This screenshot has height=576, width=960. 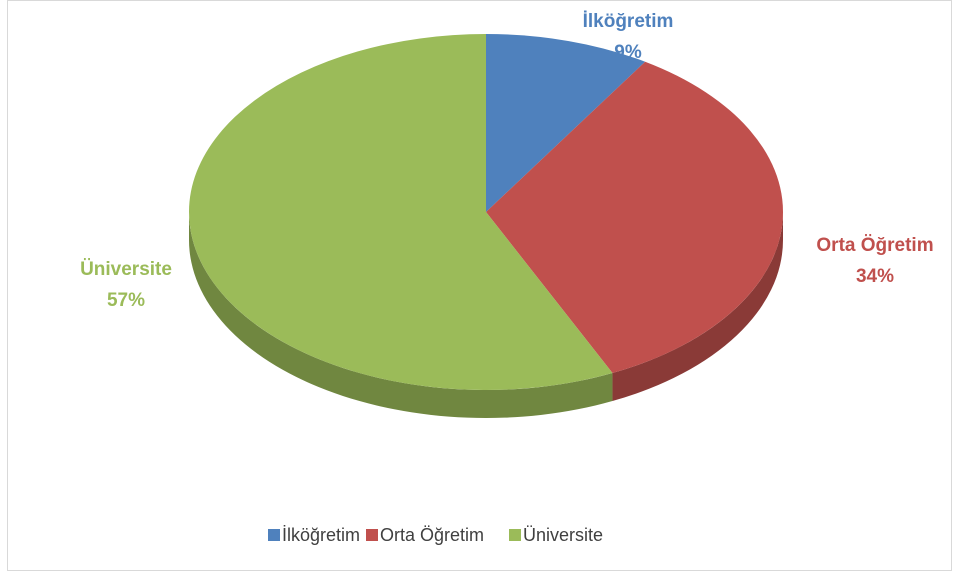 What do you see at coordinates (126, 269) in the screenshot?
I see `data-label-name: Üniversite` at bounding box center [126, 269].